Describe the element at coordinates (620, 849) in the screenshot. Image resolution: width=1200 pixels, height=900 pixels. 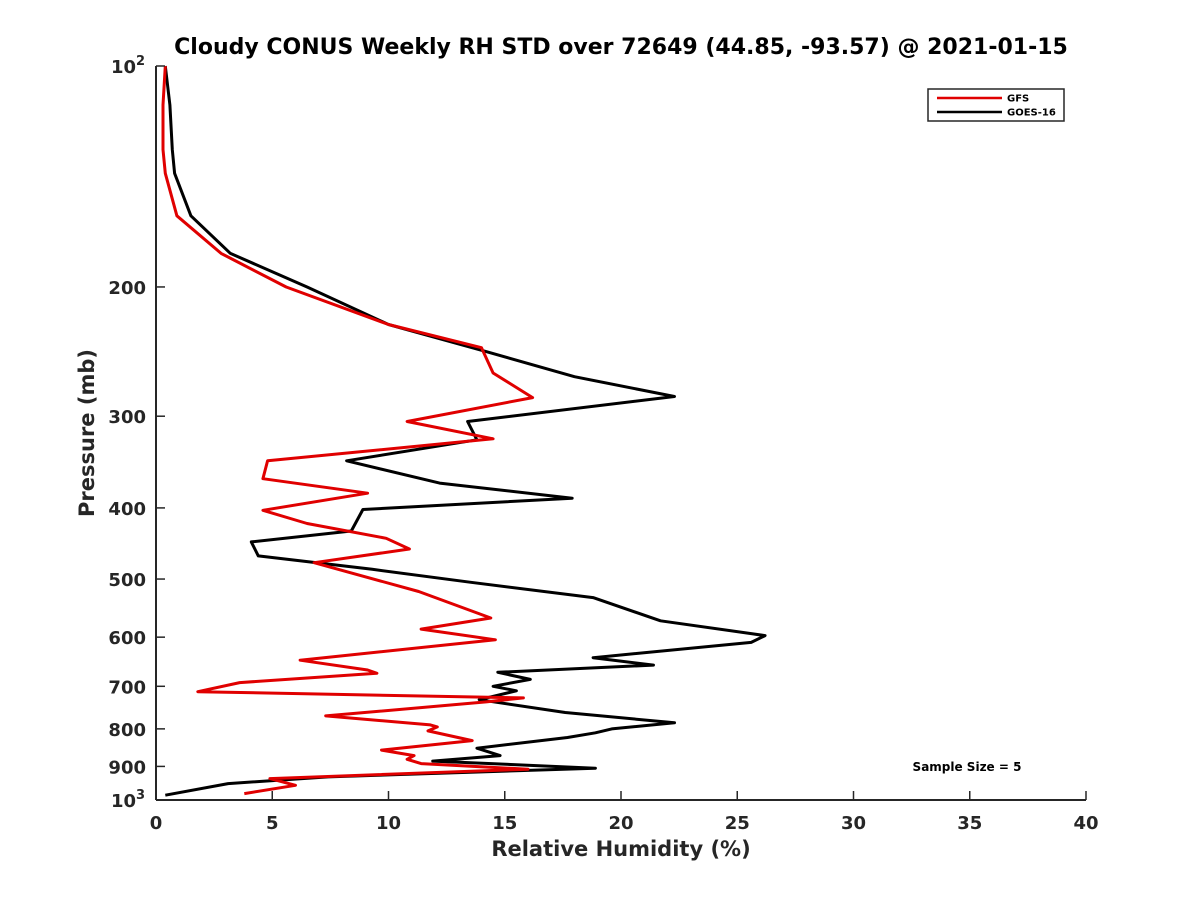
I see `x-axis-label: Relative Humidity (%)` at that location.